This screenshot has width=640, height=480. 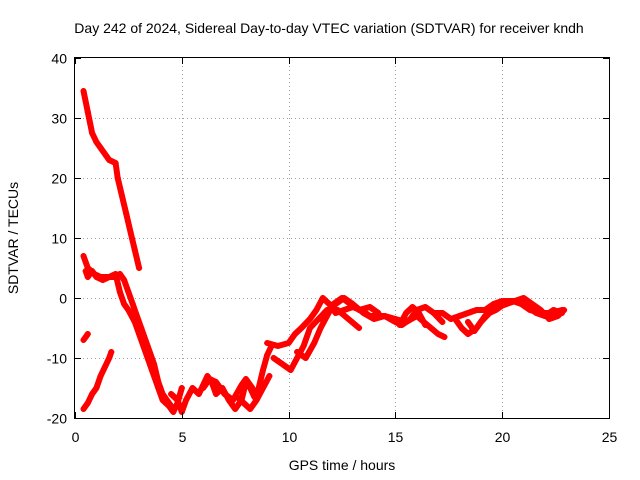 What do you see at coordinates (503, 437) in the screenshot?
I see `x-tick-label: 20` at bounding box center [503, 437].